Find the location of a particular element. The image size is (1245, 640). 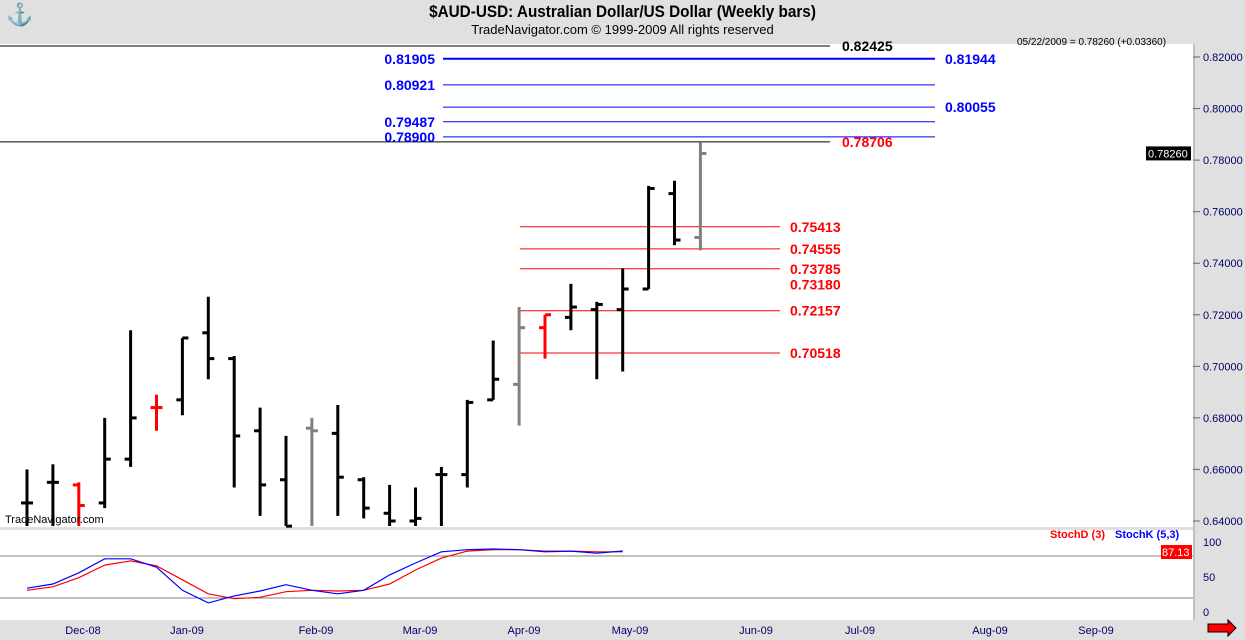

x-tick-label: Apr-09 is located at coordinates (523, 631).